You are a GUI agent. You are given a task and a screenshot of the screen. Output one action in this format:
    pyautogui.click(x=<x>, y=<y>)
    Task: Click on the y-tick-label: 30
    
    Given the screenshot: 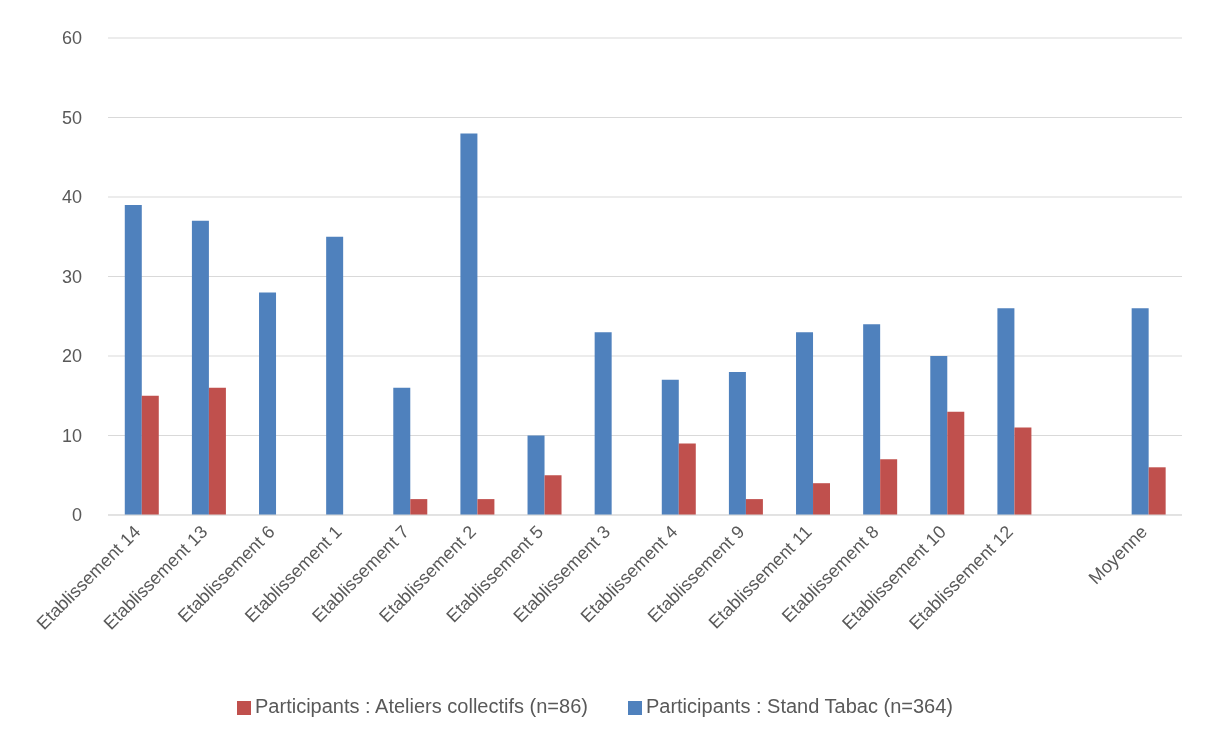 What is the action you would take?
    pyautogui.click(x=71, y=276)
    